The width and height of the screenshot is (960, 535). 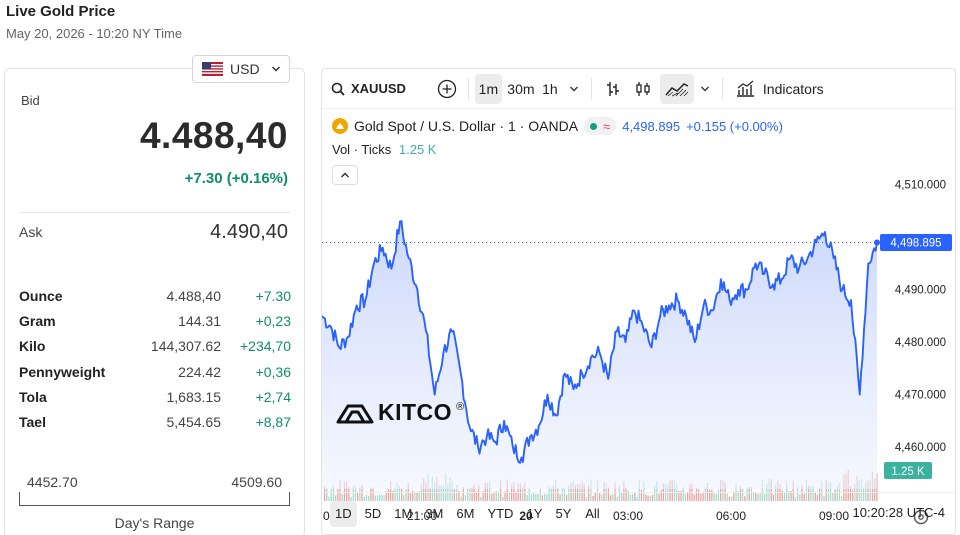 What do you see at coordinates (249, 232) in the screenshot?
I see `ask-price: 4.490,40` at bounding box center [249, 232].